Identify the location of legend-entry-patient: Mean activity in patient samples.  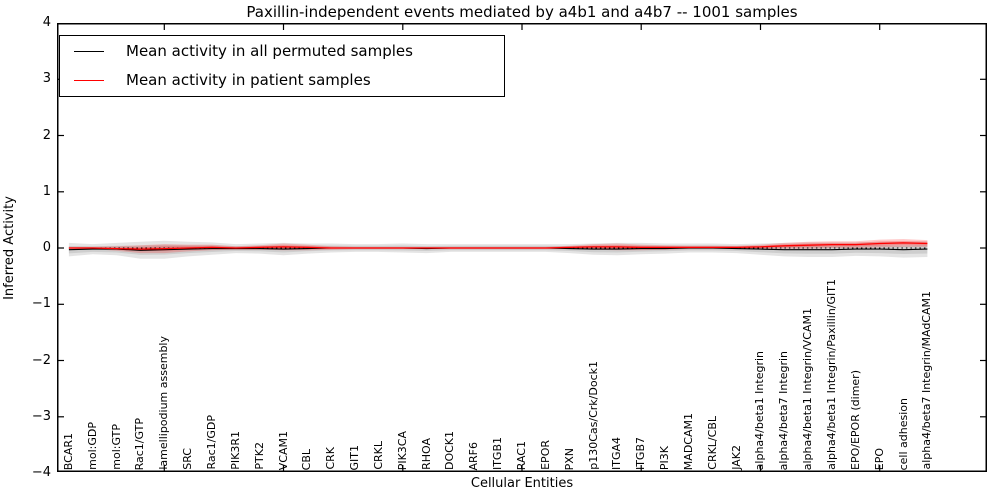
(282, 80).